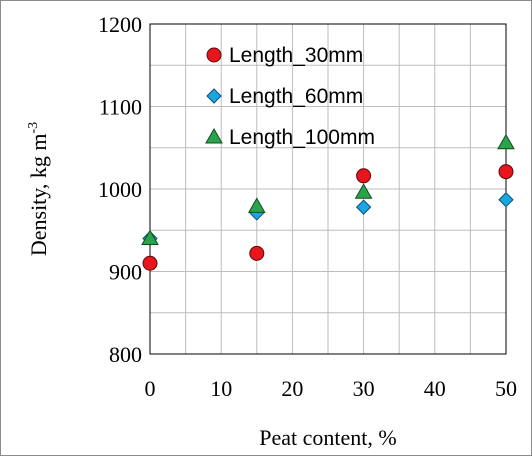  I want to click on x-tick-label: 50, so click(506, 388).